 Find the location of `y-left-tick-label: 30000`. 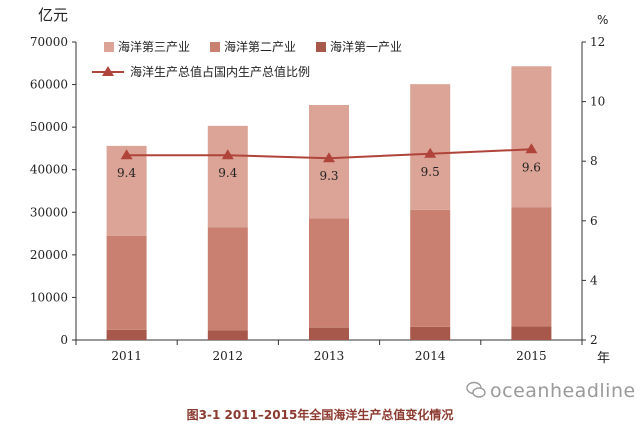

y-left-tick-label: 30000 is located at coordinates (49, 212).